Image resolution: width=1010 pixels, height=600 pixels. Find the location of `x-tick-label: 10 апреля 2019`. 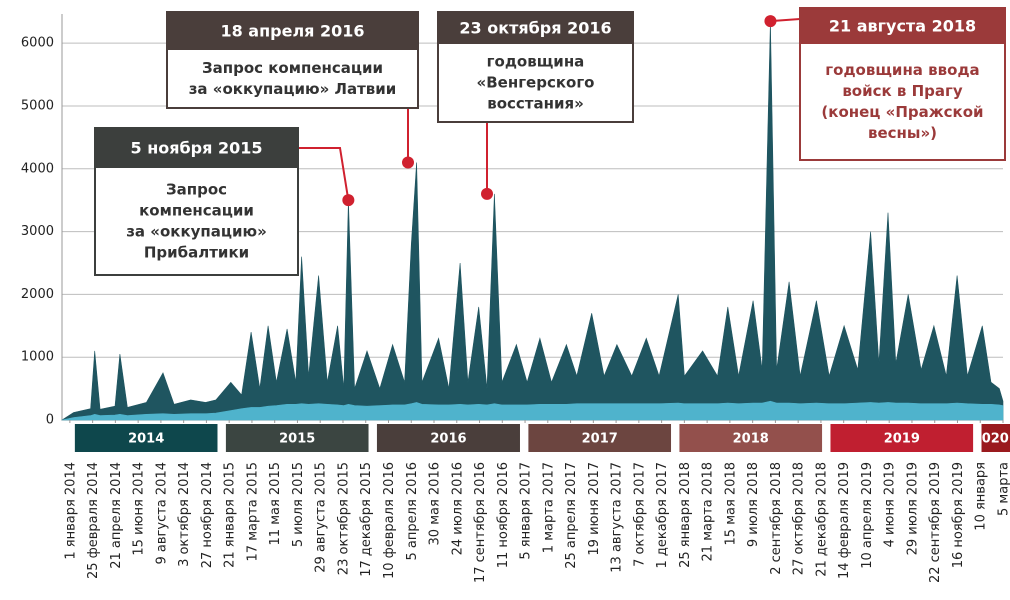

x-tick-label: 10 апреля 2019 is located at coordinates (867, 515).